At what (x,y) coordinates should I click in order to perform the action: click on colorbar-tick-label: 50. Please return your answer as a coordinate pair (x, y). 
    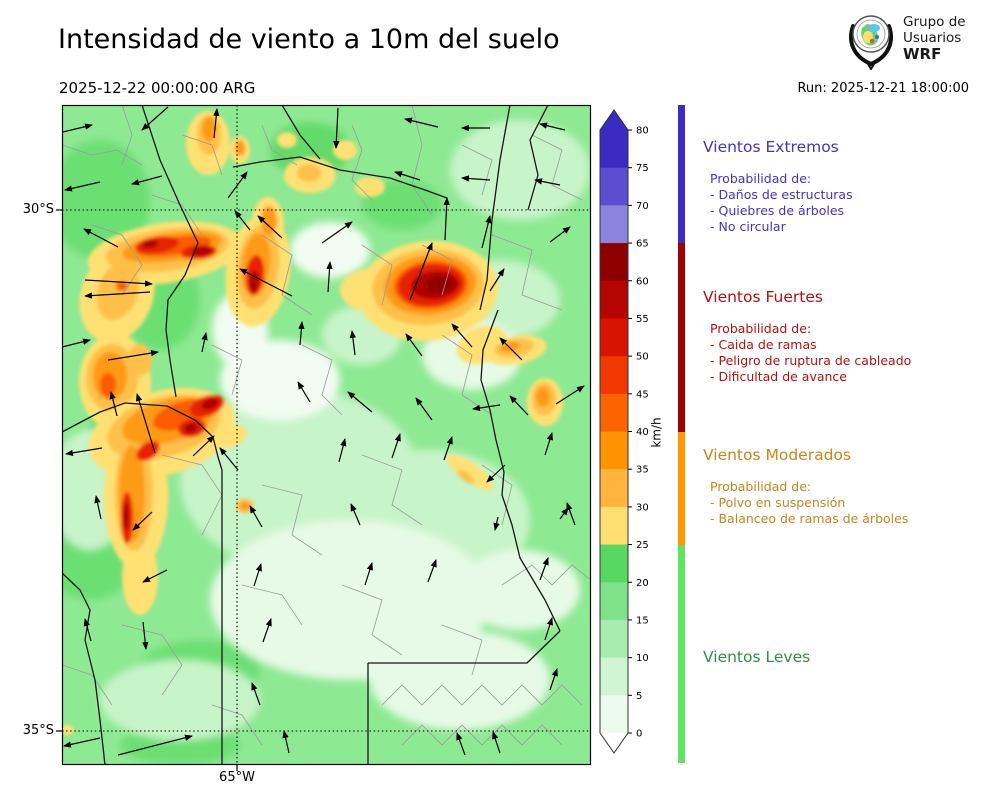
    Looking at the image, I should click on (642, 357).